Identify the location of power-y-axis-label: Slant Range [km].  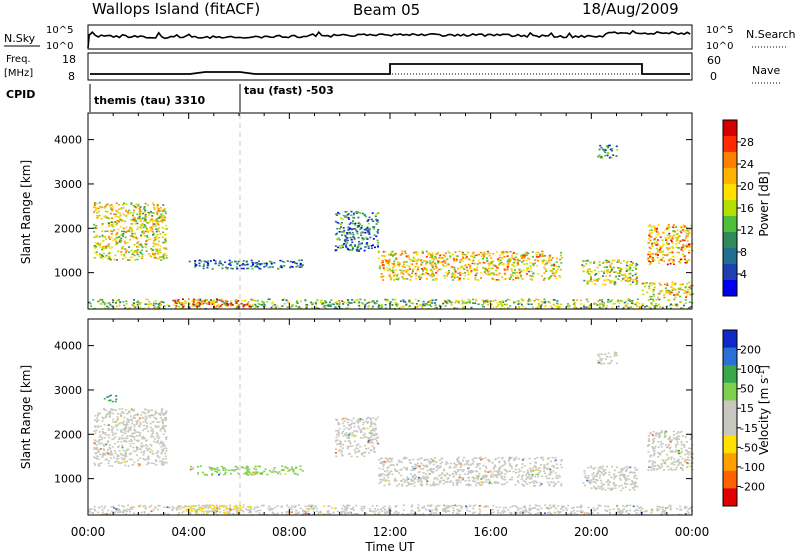
(26, 212).